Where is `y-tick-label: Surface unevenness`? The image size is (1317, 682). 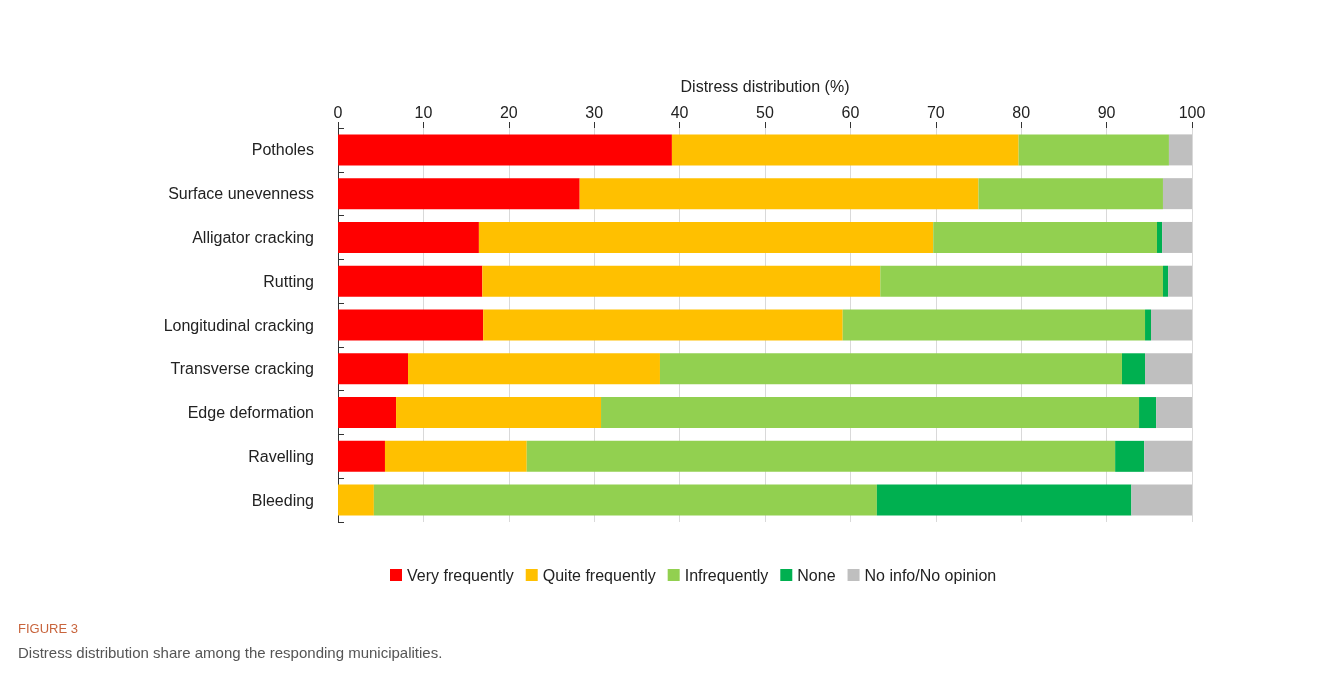 y-tick-label: Surface unevenness is located at coordinates (241, 194).